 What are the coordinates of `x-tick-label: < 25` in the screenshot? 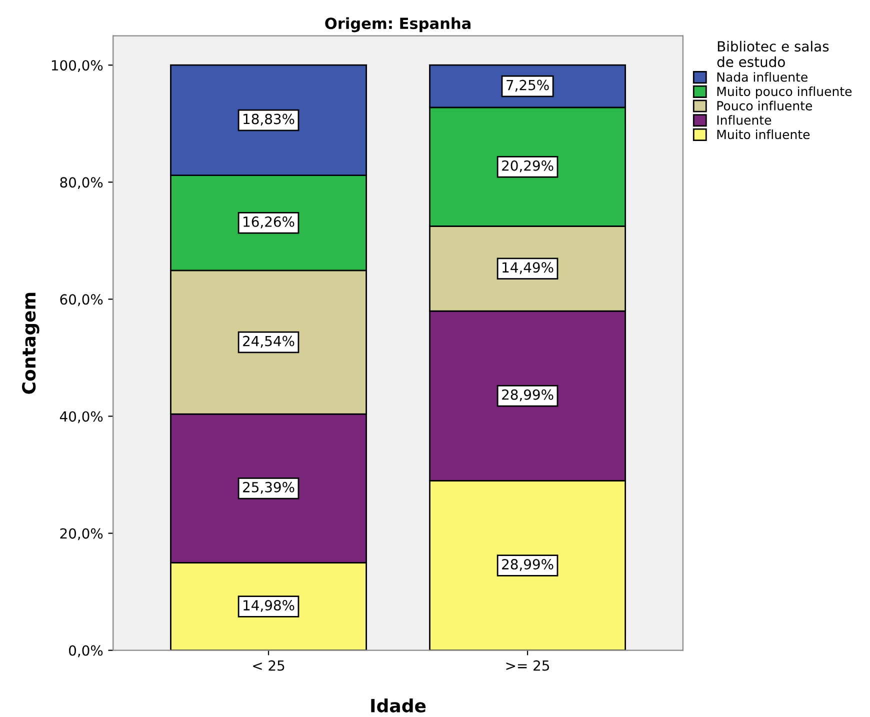 It's located at (268, 665).